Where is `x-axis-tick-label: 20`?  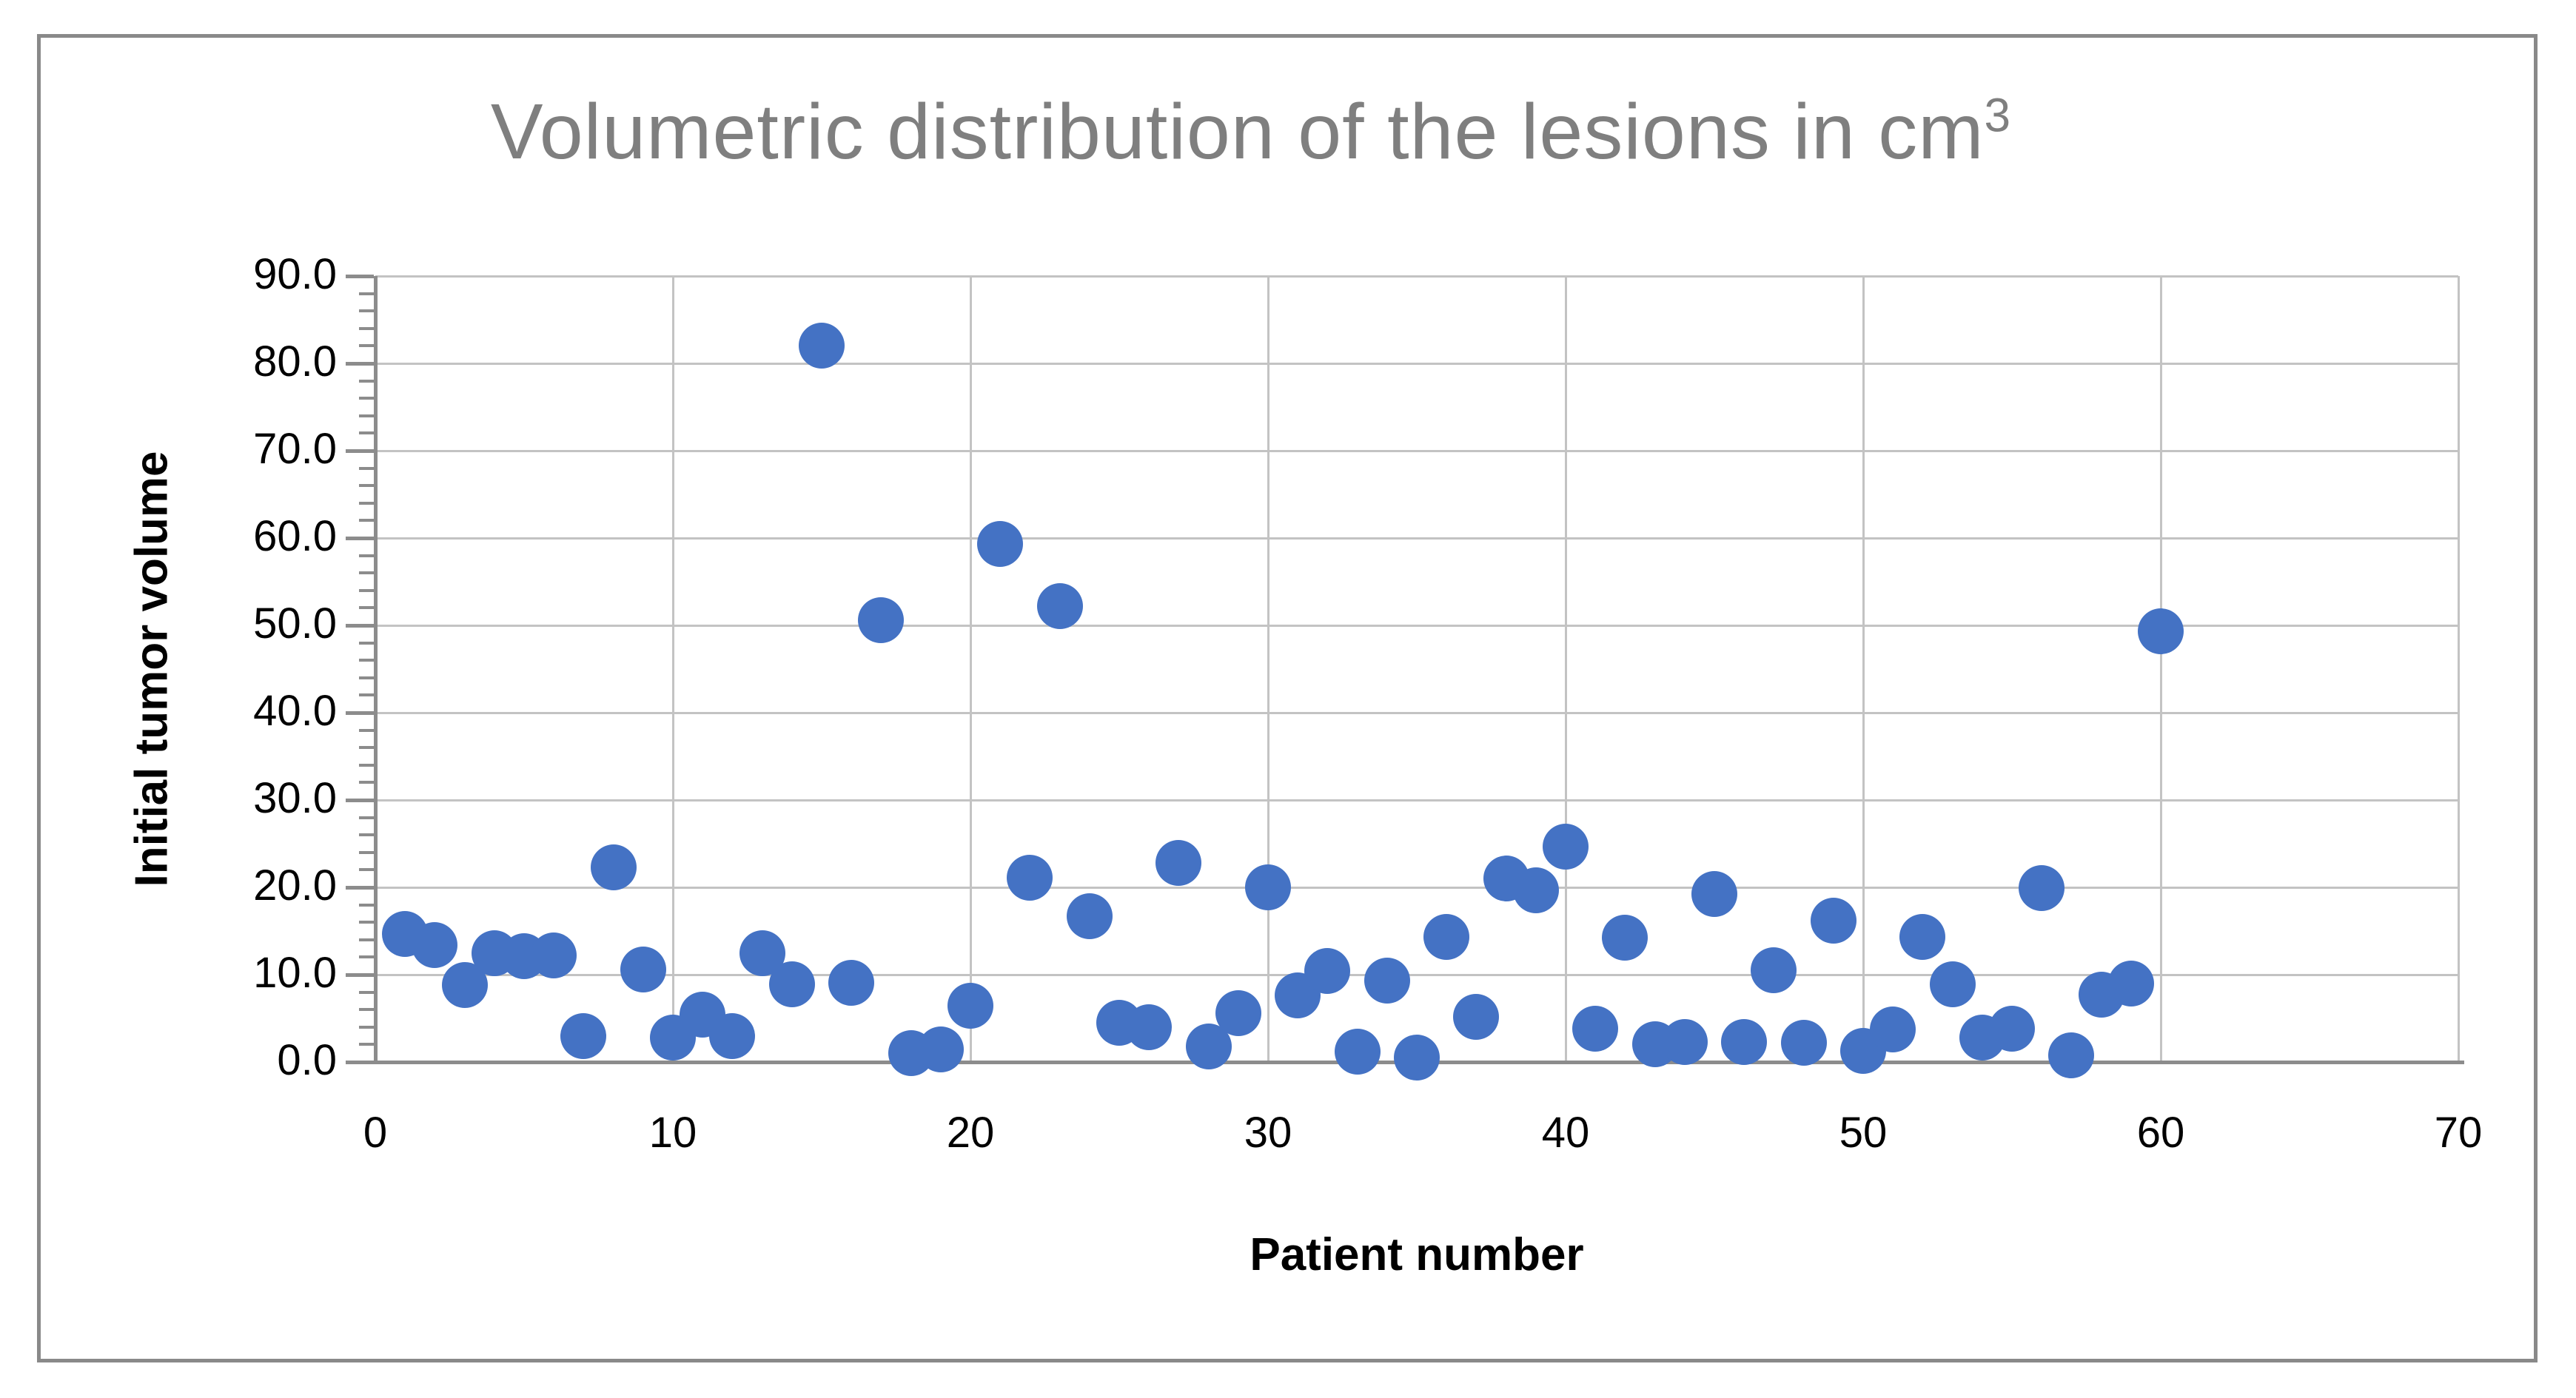 x-axis-tick-label: 20 is located at coordinates (970, 1133).